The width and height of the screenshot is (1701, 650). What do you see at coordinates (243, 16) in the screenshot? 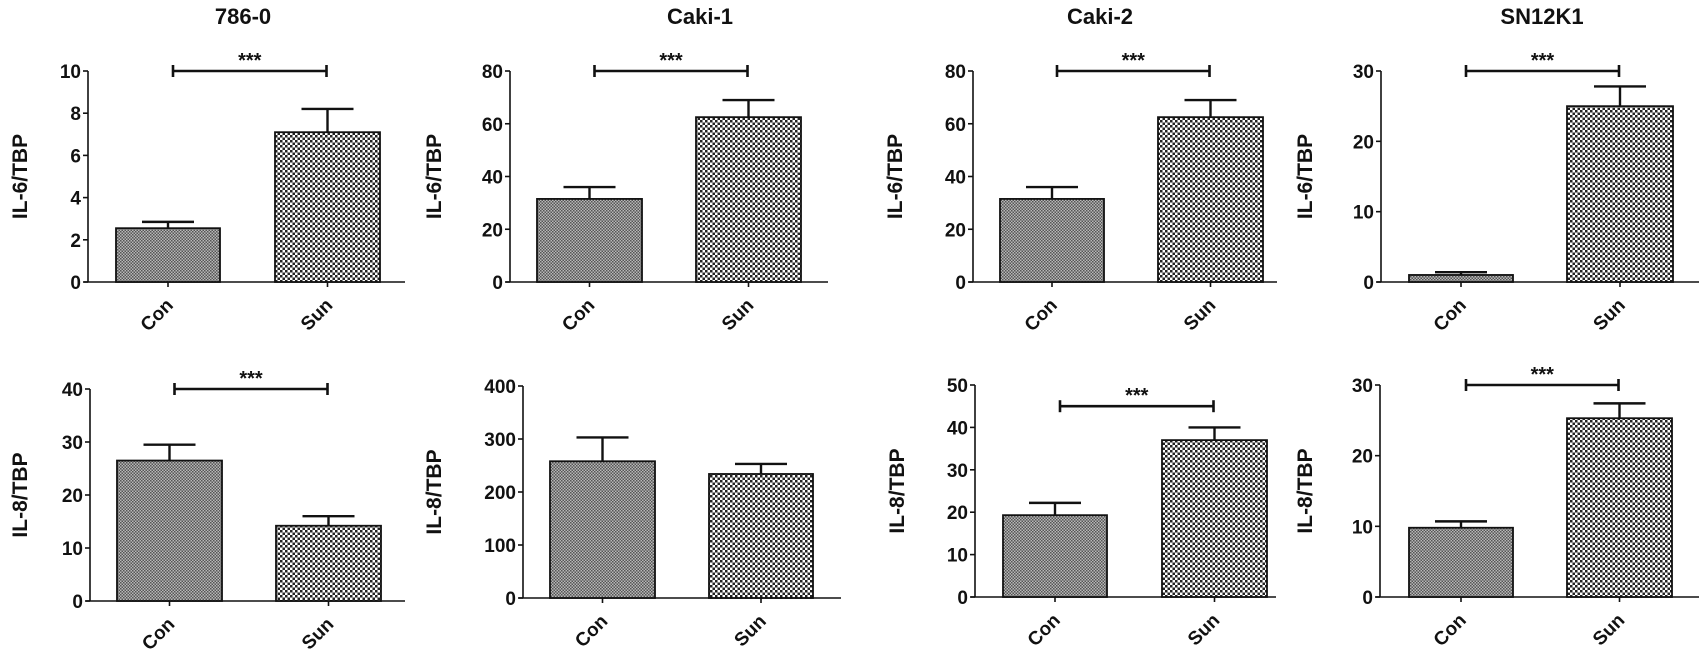
I see `panel-title: 786-0` at bounding box center [243, 16].